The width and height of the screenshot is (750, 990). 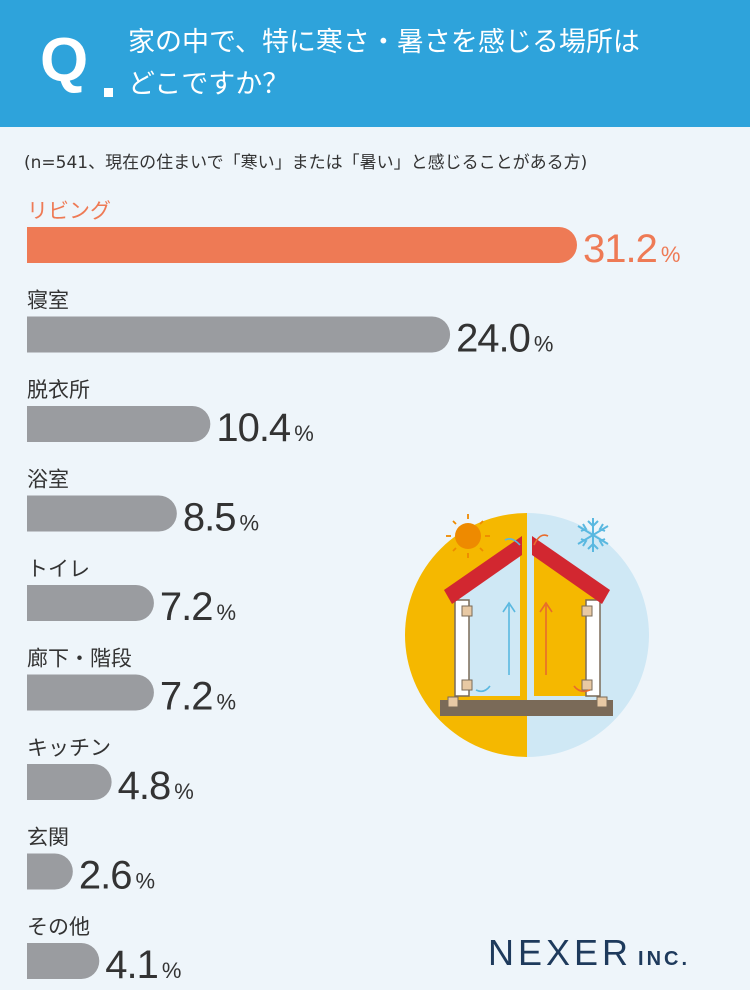 I want to click on category-label: 廊下・階段, so click(x=79, y=659).